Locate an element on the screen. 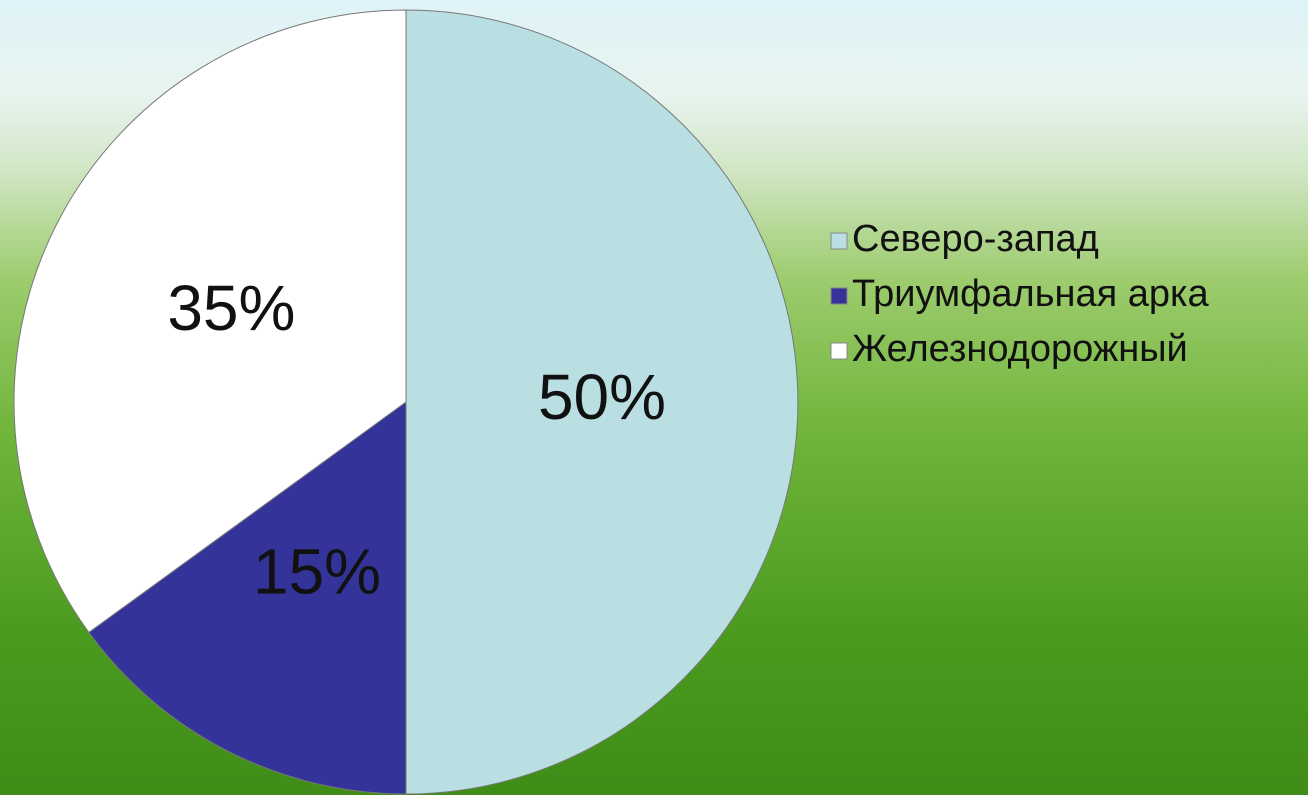  legend-label: Триумфальная арка is located at coordinates (1030, 294).